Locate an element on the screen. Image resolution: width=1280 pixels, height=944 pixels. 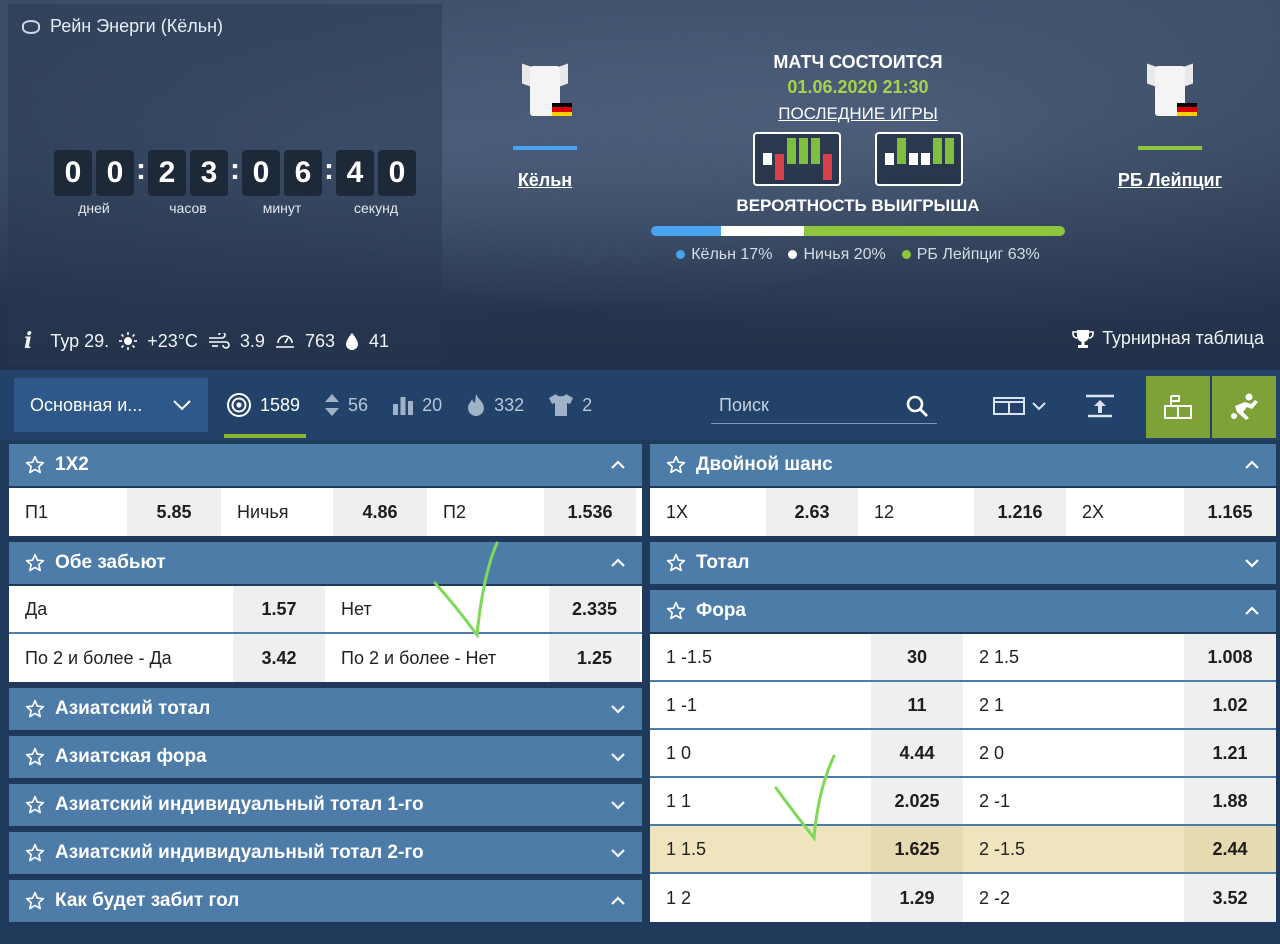
outcome-name: 1 1 is located at coordinates (760, 801).